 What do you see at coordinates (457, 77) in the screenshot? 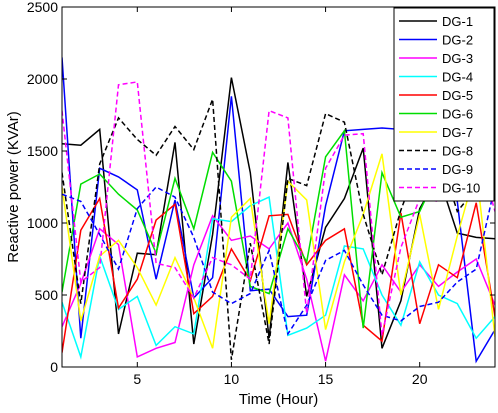
I see `legend-label-dg-4: DG-4` at bounding box center [457, 77].